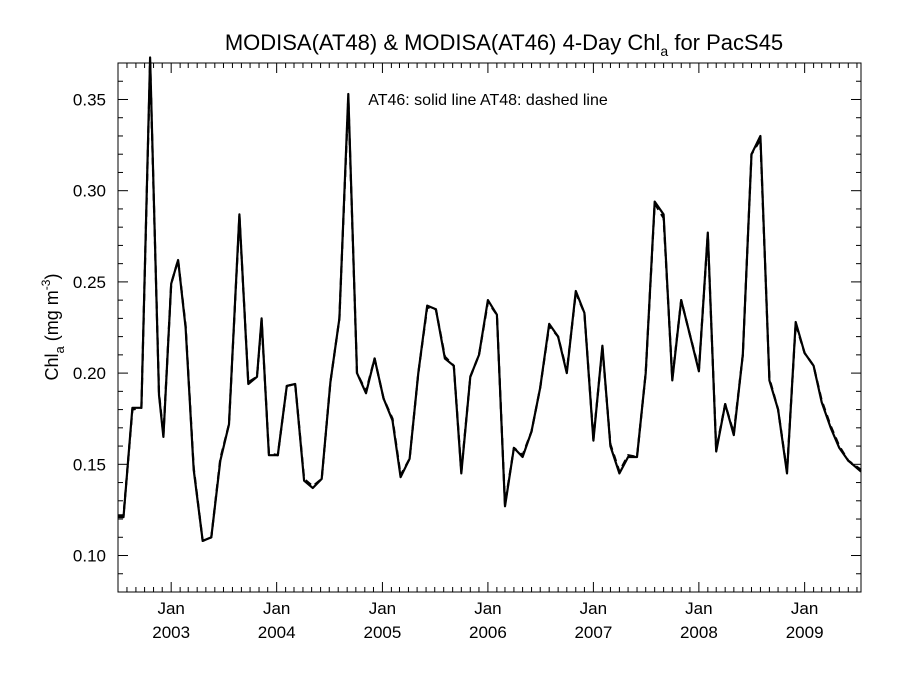 This screenshot has height=675, width=900. I want to click on legend-annotation: AT46: solid line AT48: dashed line, so click(488, 100).